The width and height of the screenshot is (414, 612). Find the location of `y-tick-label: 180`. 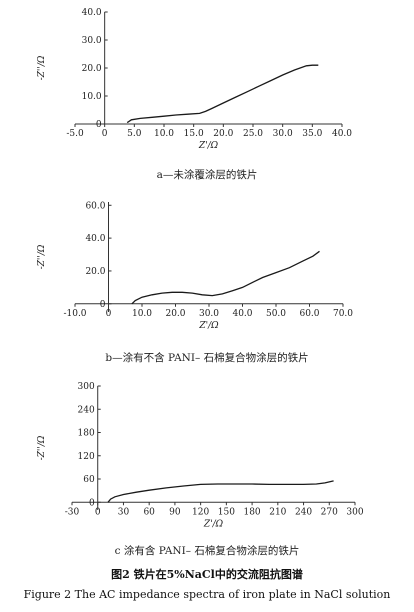

y-tick-label: 180 is located at coordinates (86, 434).